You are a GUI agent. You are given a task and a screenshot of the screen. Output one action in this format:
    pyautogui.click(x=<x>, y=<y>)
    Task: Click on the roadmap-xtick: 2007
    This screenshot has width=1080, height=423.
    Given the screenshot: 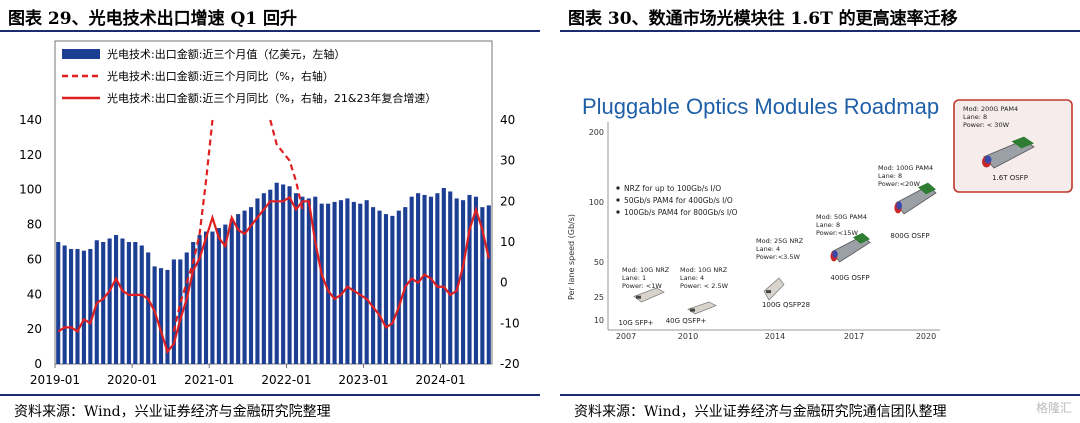 What is the action you would take?
    pyautogui.click(x=626, y=336)
    